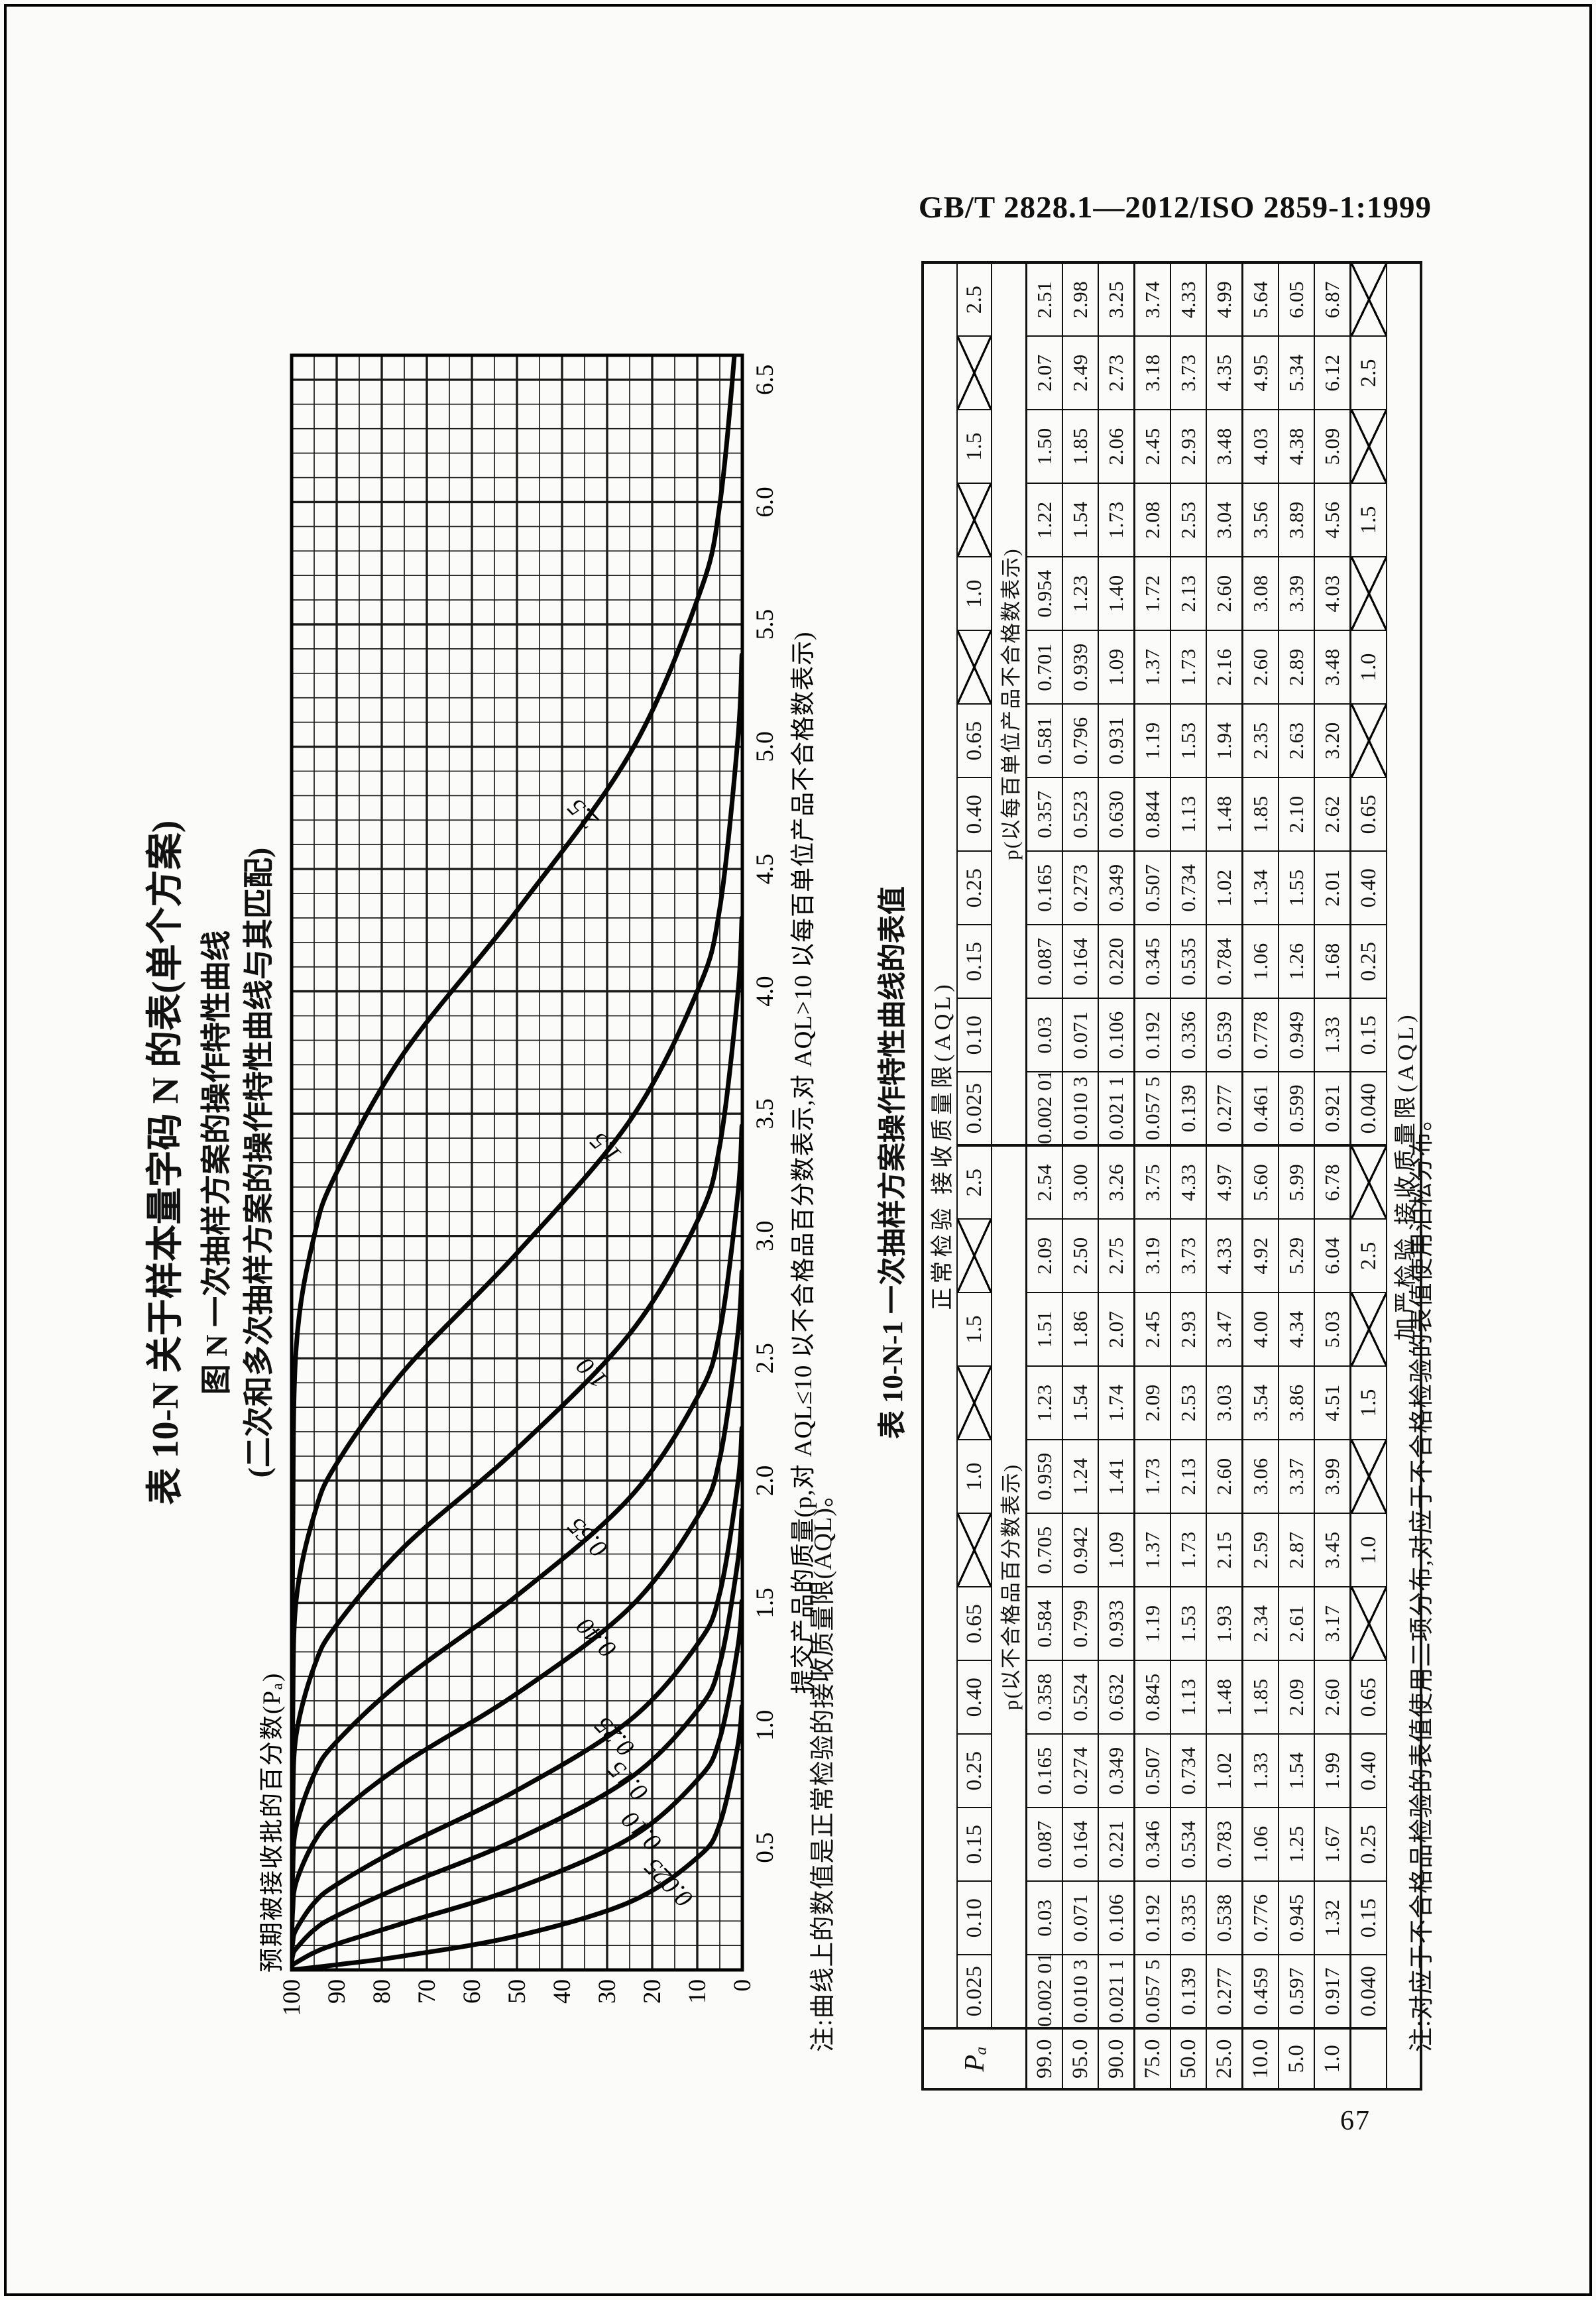  What do you see at coordinates (1116, 888) in the screenshot?
I see `p-value-cell: 0.349` at bounding box center [1116, 888].